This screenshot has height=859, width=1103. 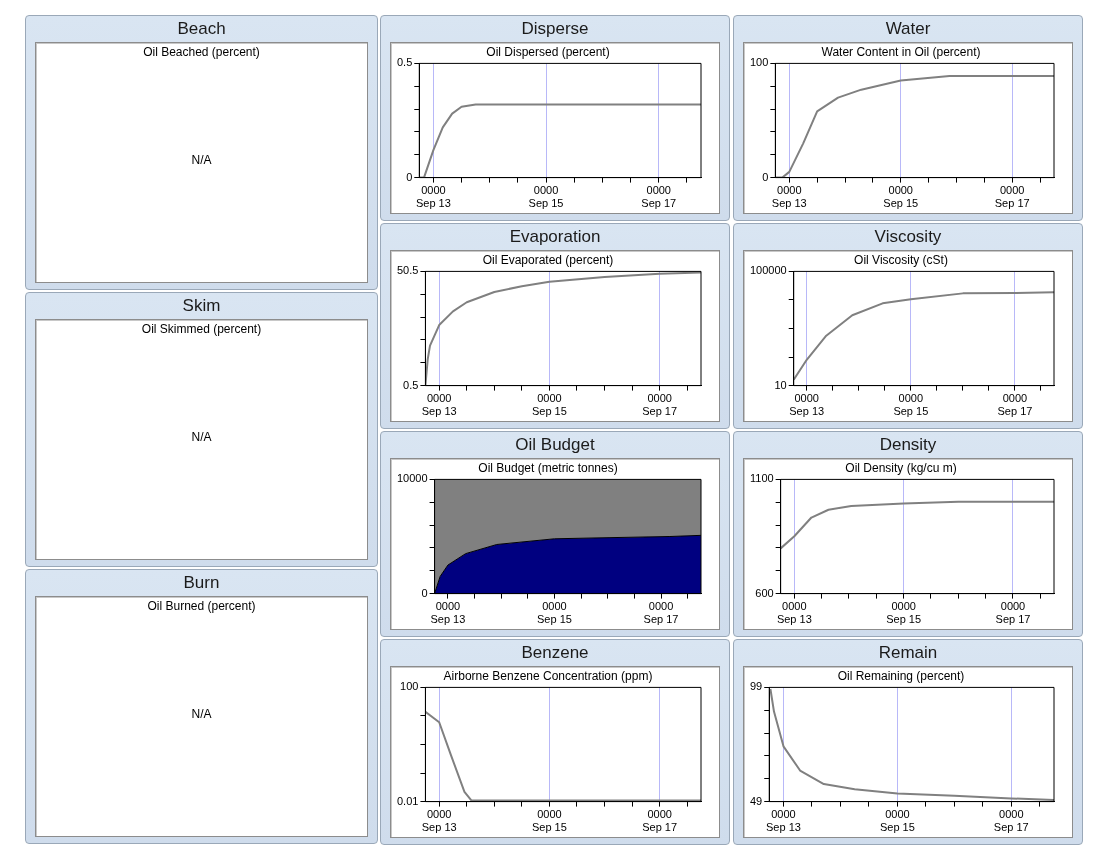 What do you see at coordinates (555, 445) in the screenshot?
I see `chart-title: Oil Budget` at bounding box center [555, 445].